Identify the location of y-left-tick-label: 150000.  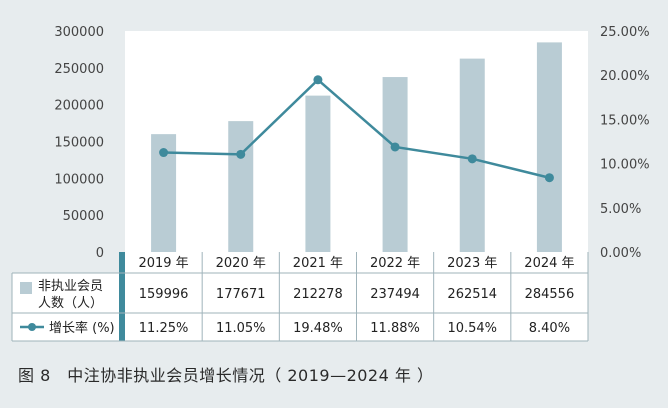
(79, 143).